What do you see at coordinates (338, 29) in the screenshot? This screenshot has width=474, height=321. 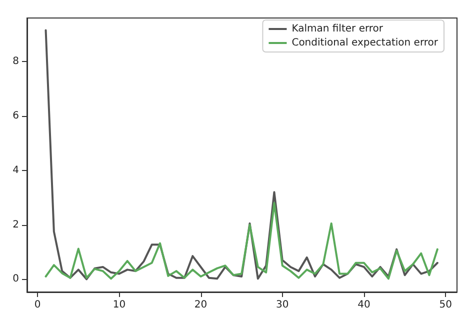 I see `legend-label: Kalman filter error` at bounding box center [338, 29].